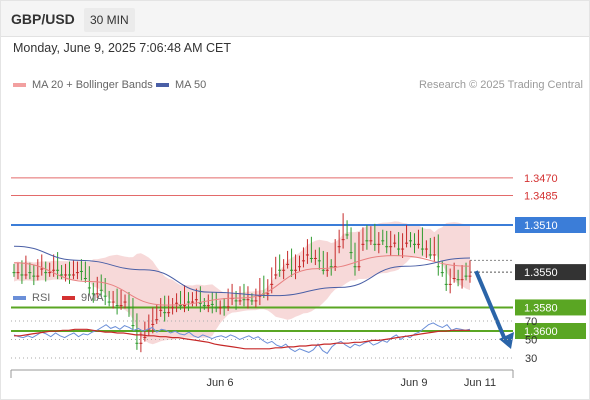 This screenshot has height=400, width=590. What do you see at coordinates (109, 20) in the screenshot?
I see `timeframe-badge: 30 MIN` at bounding box center [109, 20].